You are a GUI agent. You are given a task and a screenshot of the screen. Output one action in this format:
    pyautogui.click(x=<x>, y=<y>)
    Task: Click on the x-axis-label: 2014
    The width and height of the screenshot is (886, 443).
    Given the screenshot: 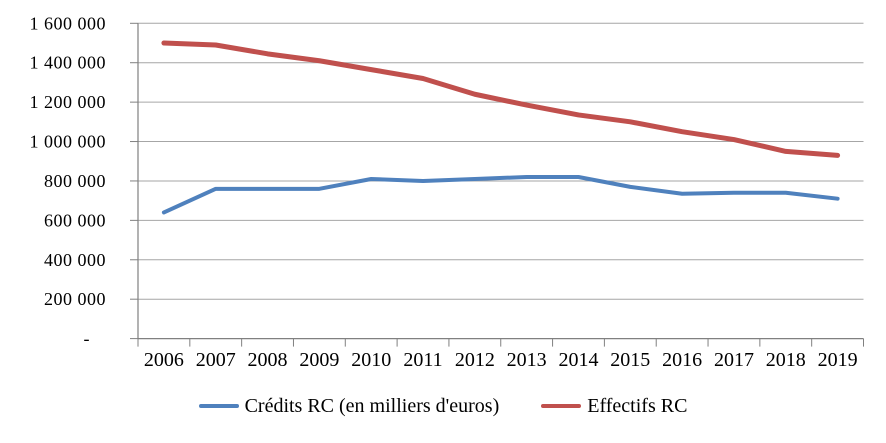 What is the action you would take?
    pyautogui.click(x=578, y=360)
    